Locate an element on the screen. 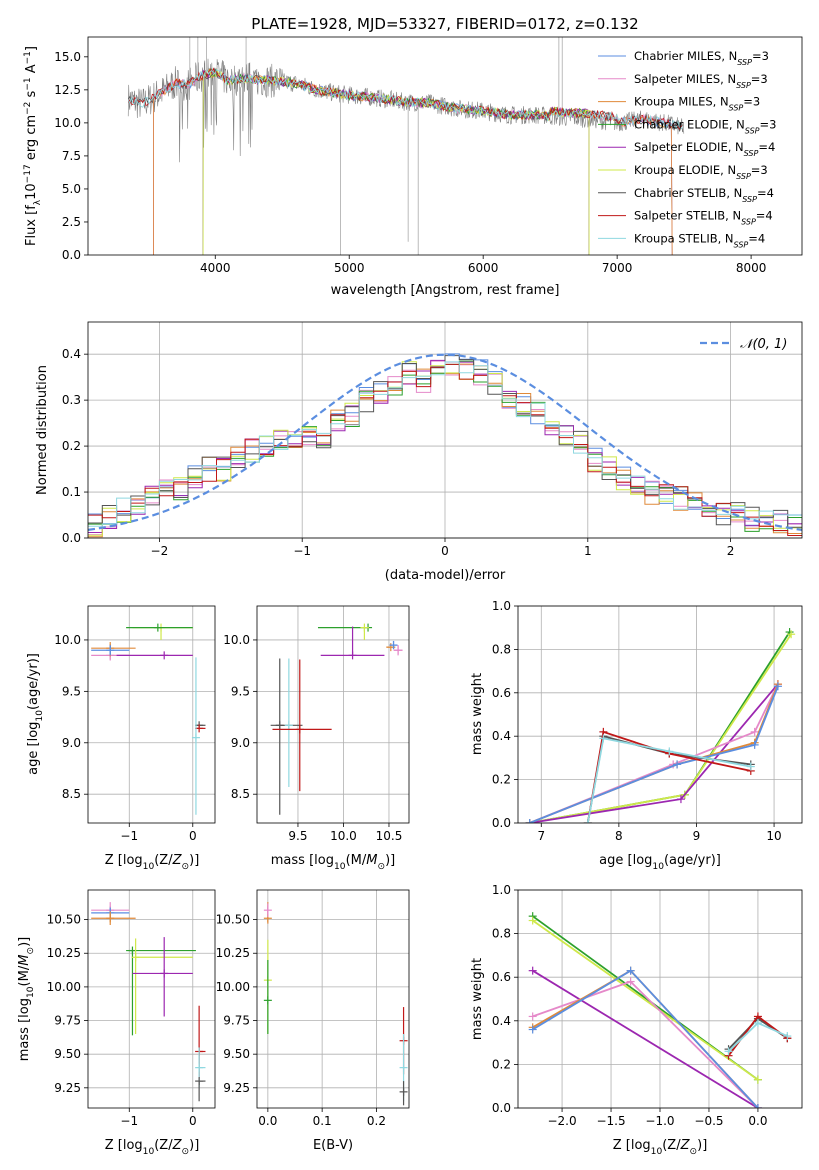 The height and width of the screenshot is (1170, 819). y-tick-label: 9.75 is located at coordinates (67, 1021).